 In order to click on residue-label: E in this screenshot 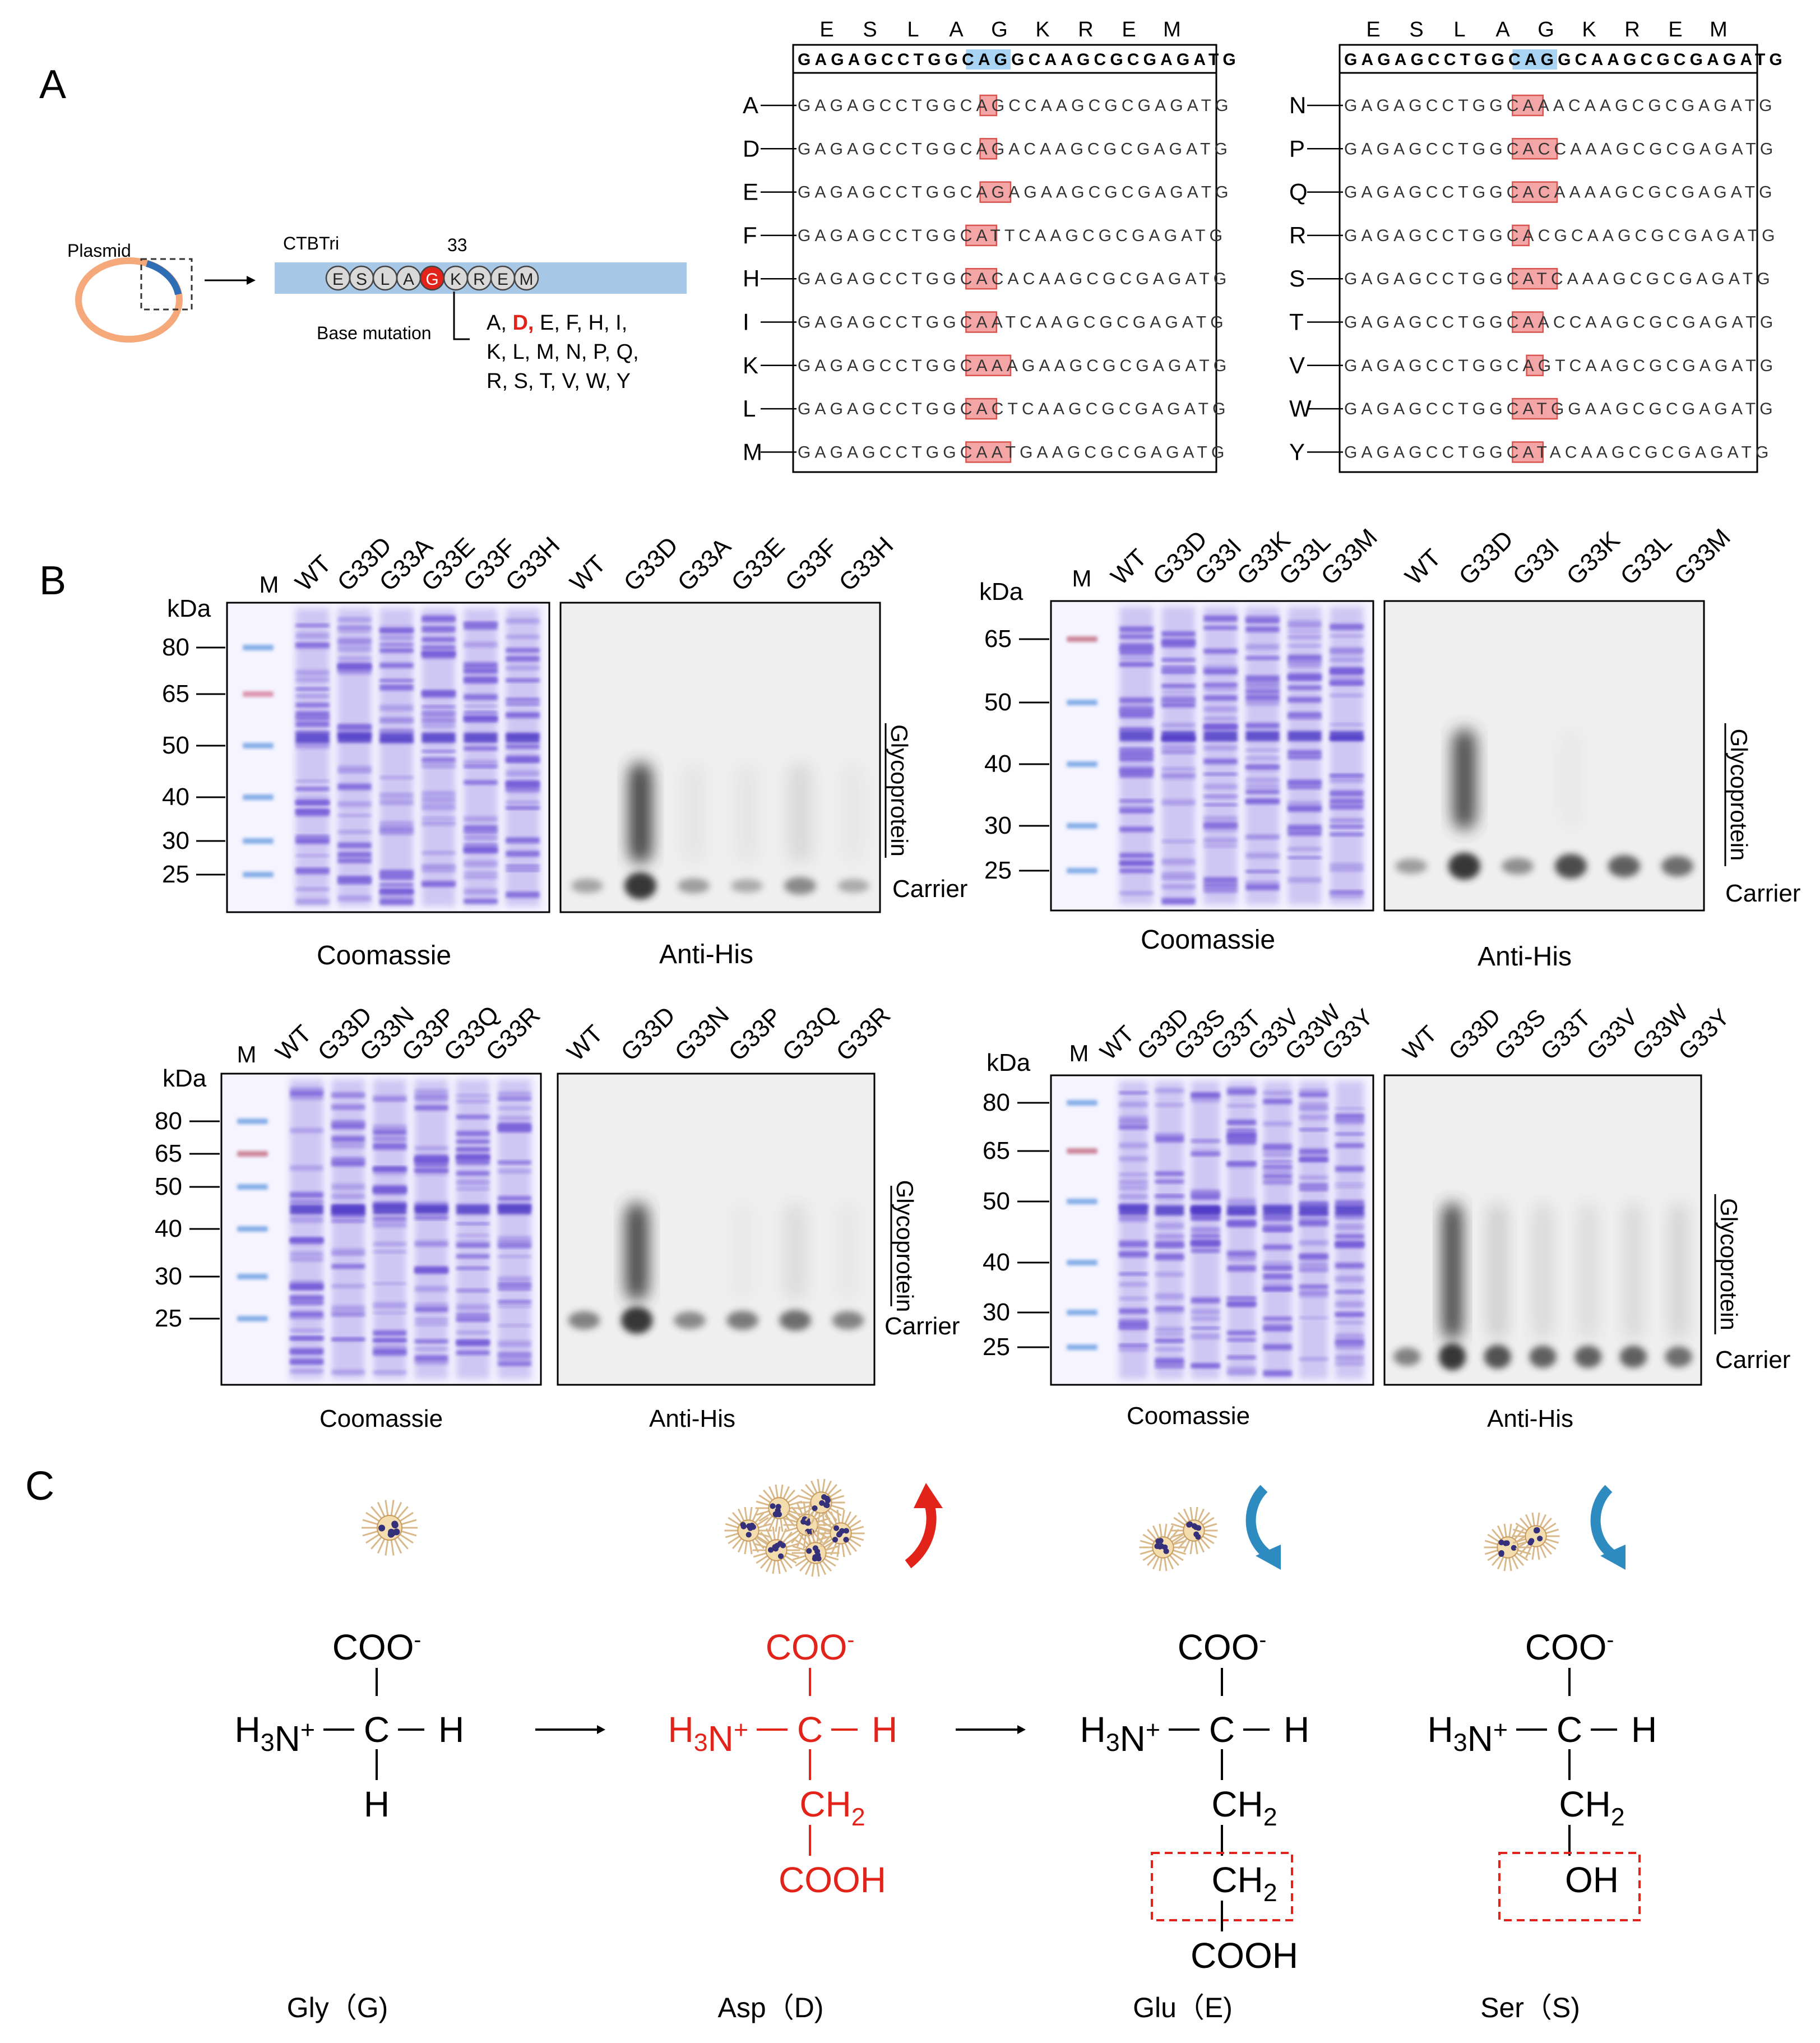, I will do `click(503, 279)`.